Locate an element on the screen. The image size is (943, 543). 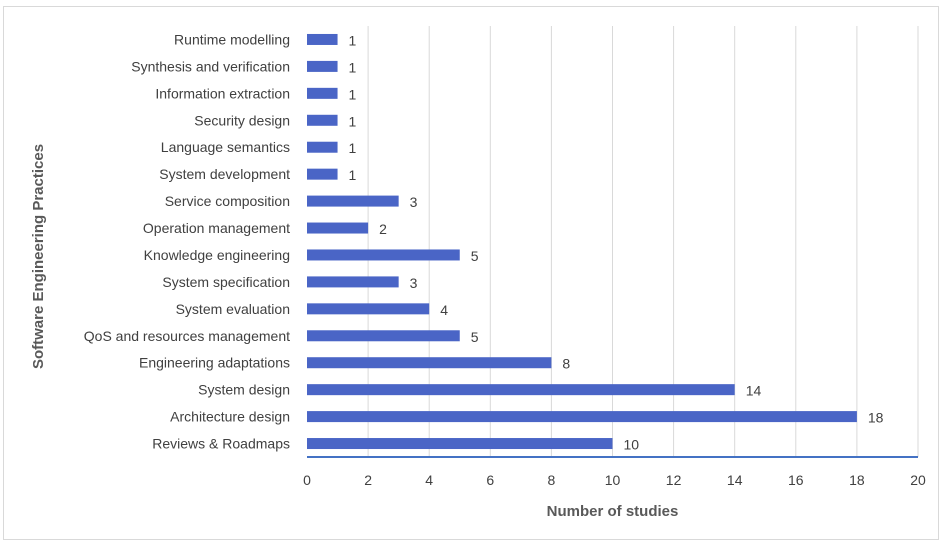
data-label: 2 is located at coordinates (383, 229).